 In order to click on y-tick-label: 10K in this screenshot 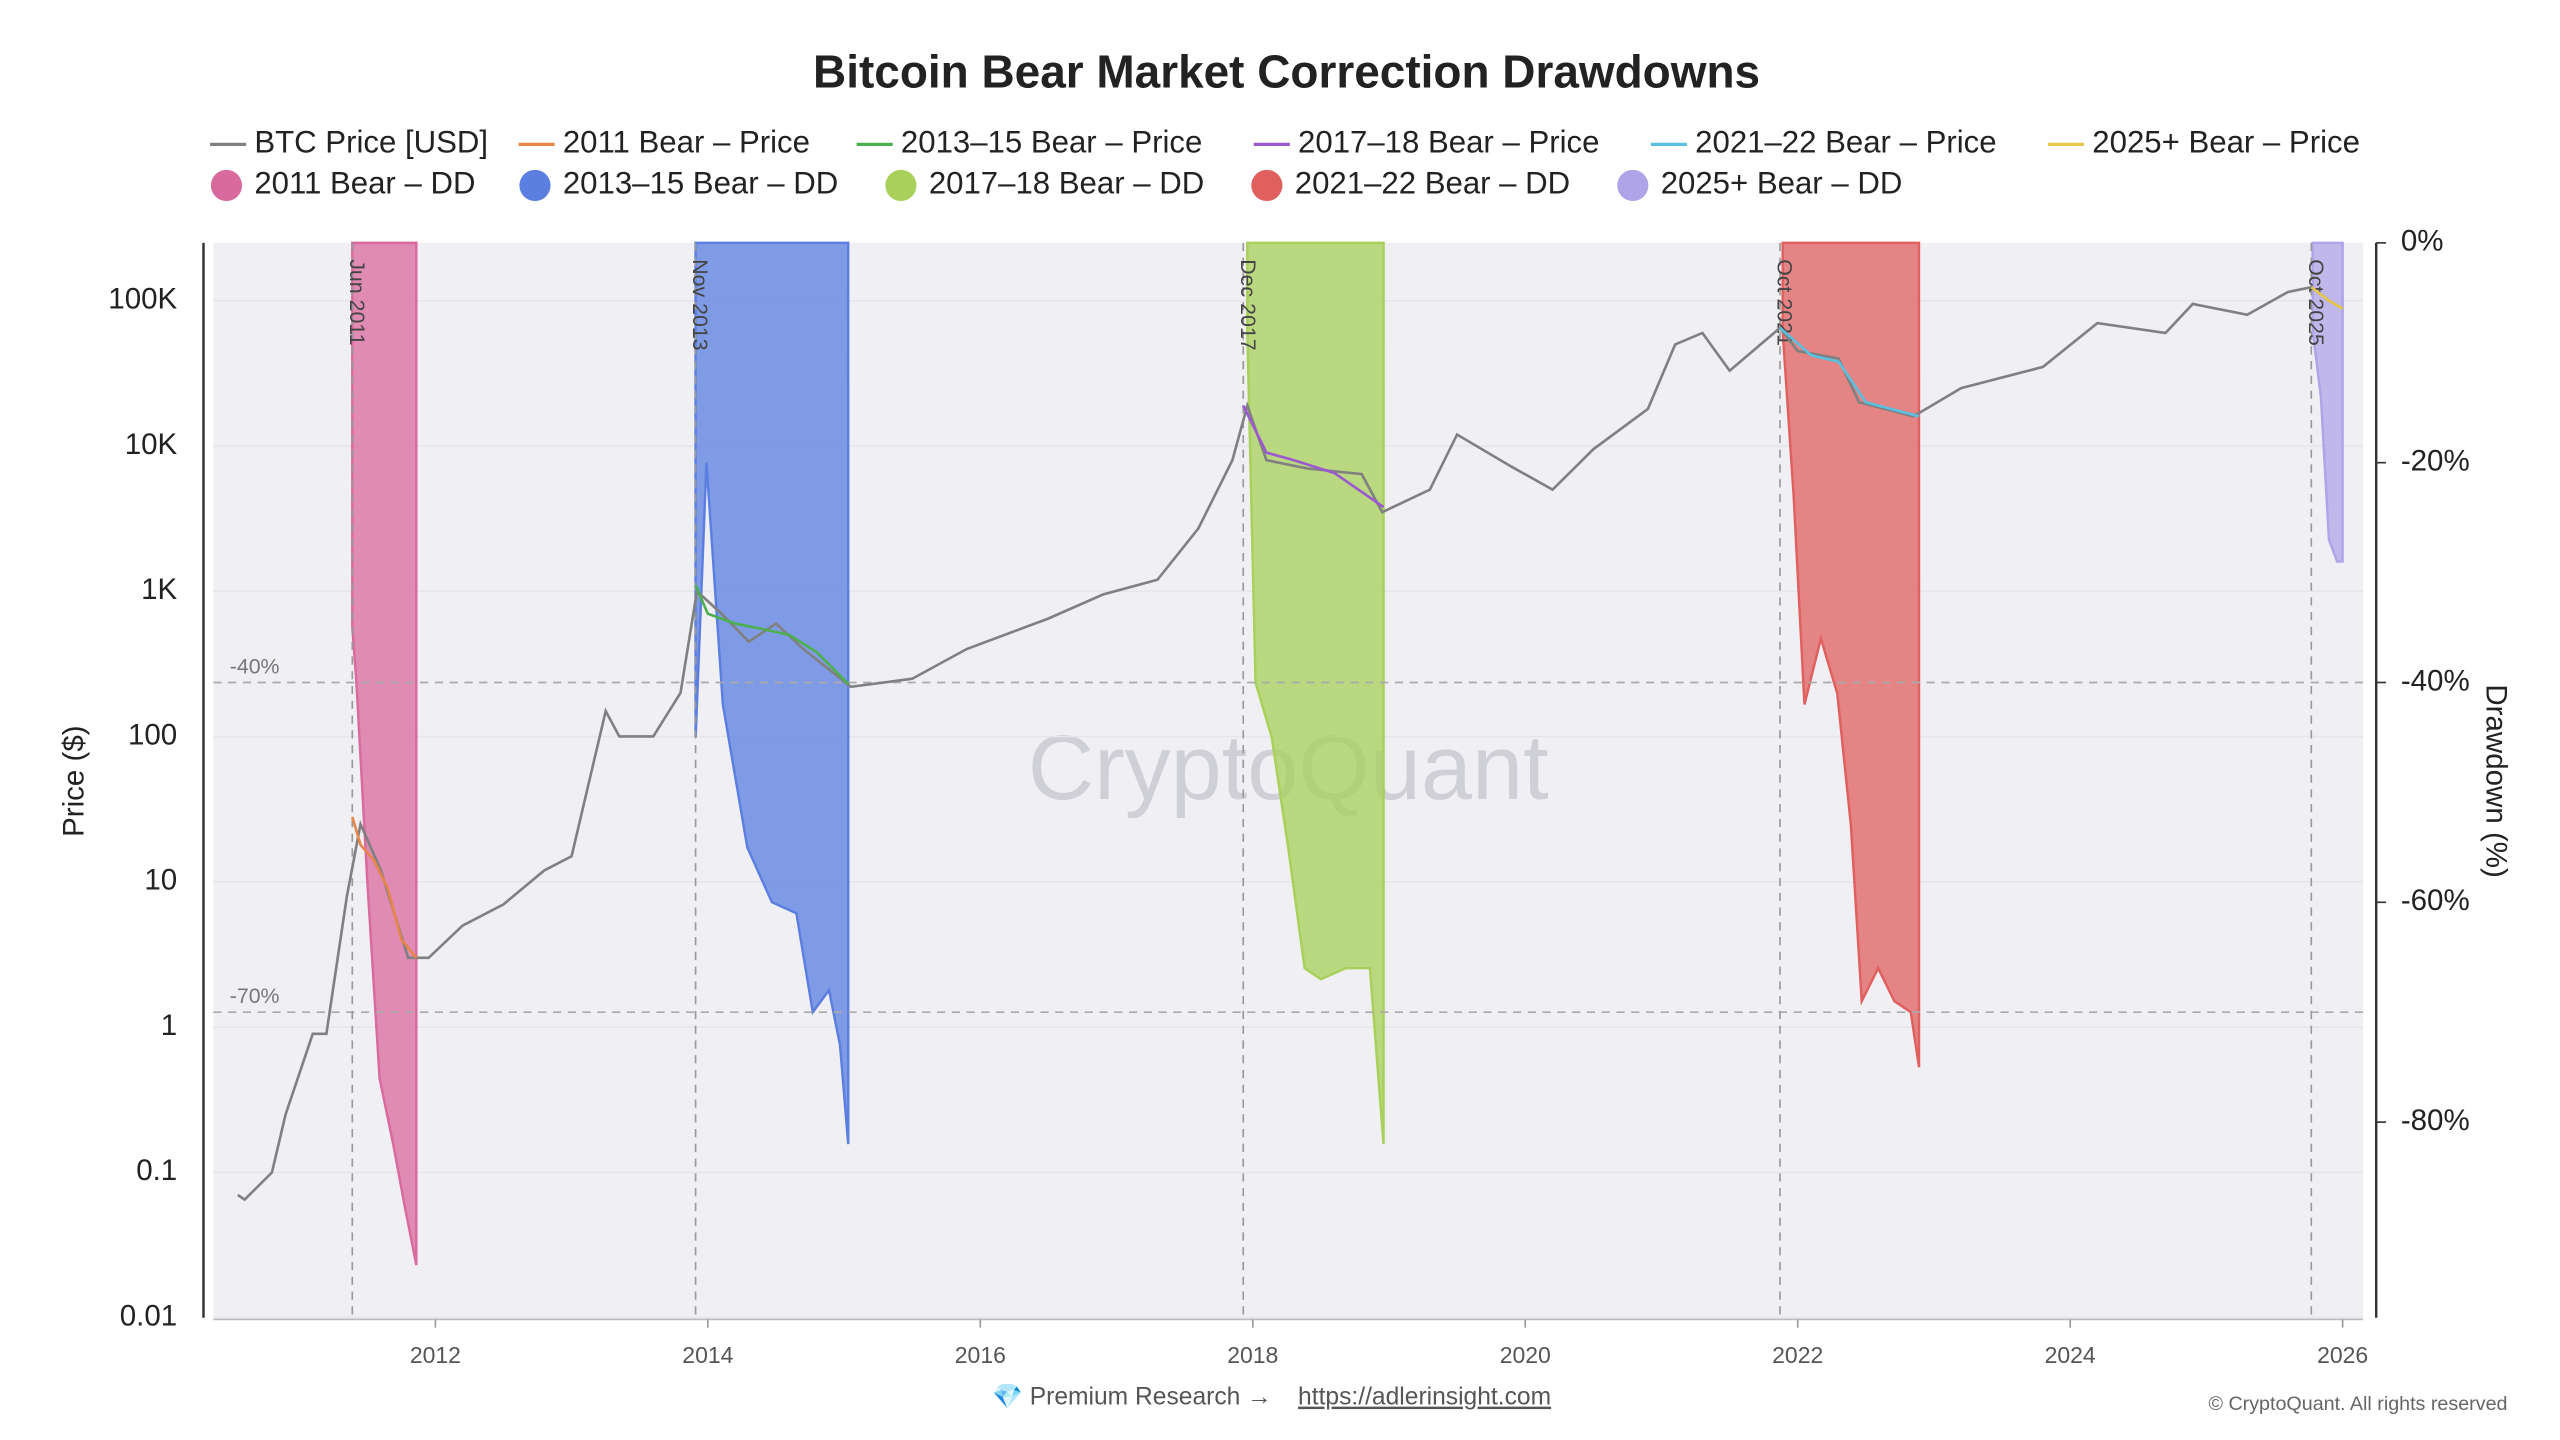, I will do `click(151, 444)`.